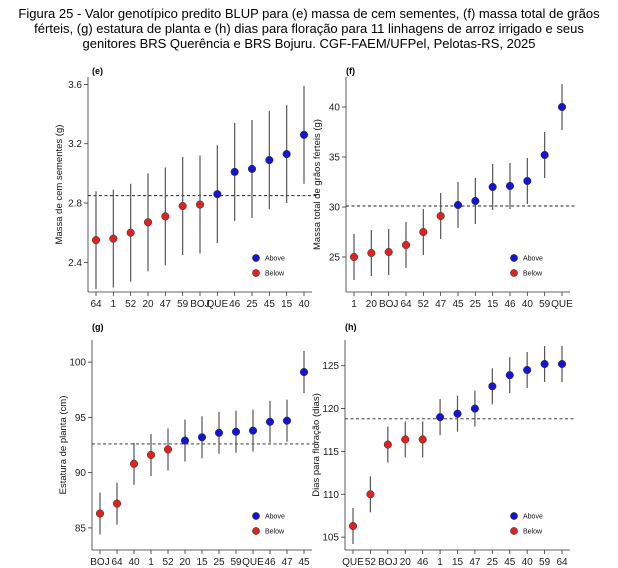  Describe the element at coordinates (77, 363) in the screenshot. I see `y-tick-label: 100` at that location.